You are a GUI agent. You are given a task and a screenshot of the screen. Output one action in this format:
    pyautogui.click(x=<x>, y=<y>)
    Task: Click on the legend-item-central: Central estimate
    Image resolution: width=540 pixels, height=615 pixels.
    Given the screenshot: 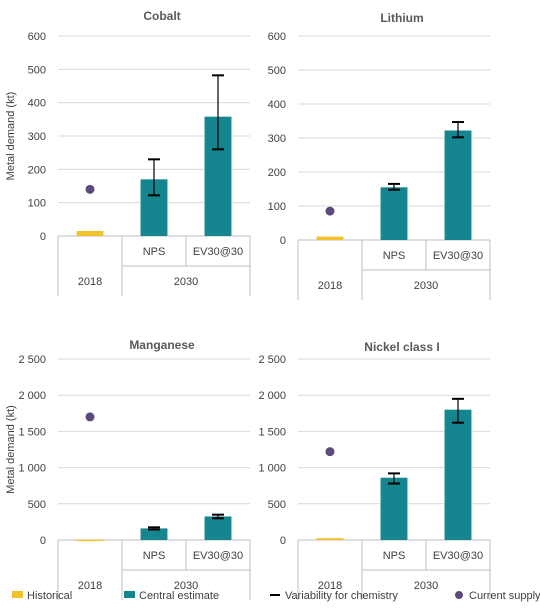 What is the action you would take?
    pyautogui.click(x=171, y=596)
    